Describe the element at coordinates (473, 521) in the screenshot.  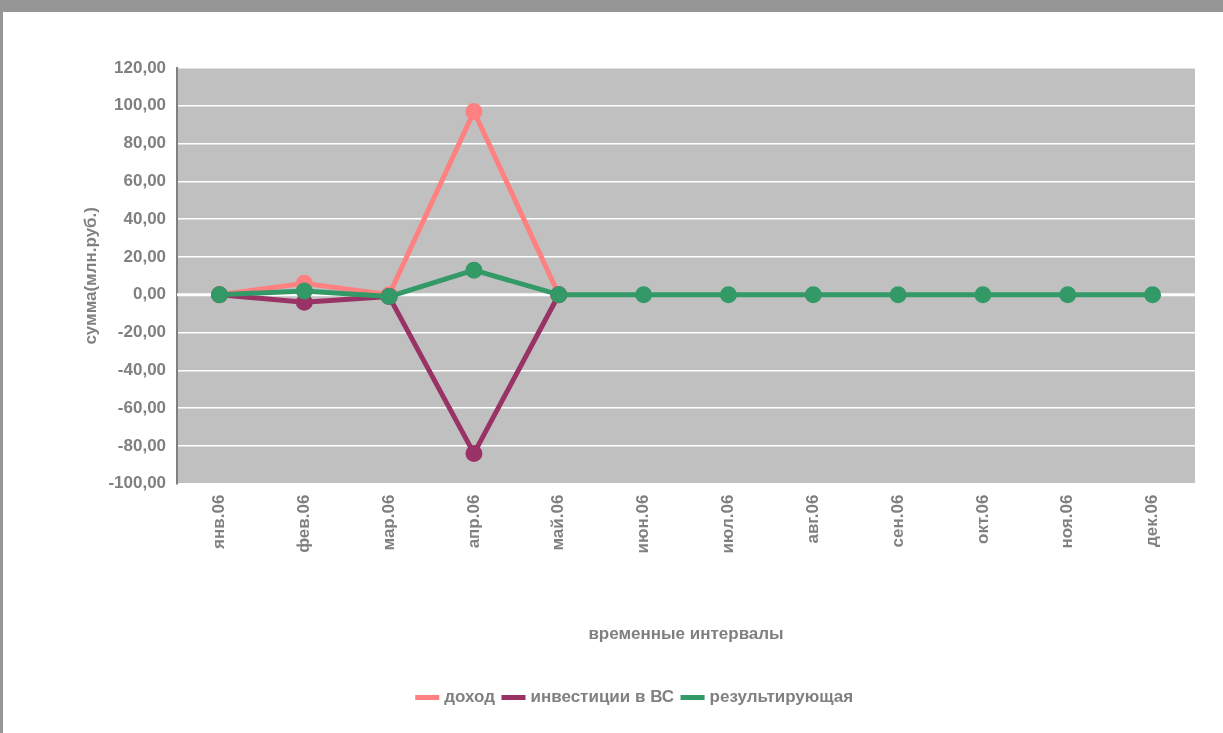
I see `x-tick-label: апр.06` at that location.